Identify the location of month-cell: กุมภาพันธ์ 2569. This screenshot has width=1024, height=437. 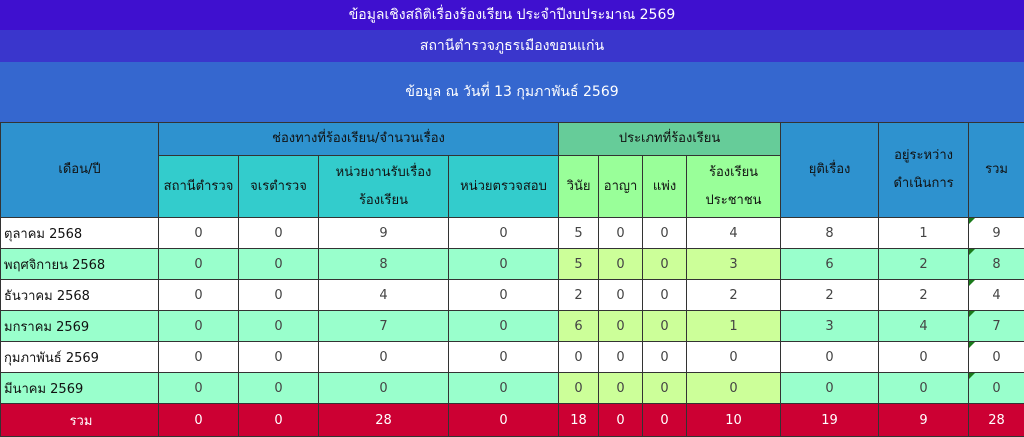
(80, 357).